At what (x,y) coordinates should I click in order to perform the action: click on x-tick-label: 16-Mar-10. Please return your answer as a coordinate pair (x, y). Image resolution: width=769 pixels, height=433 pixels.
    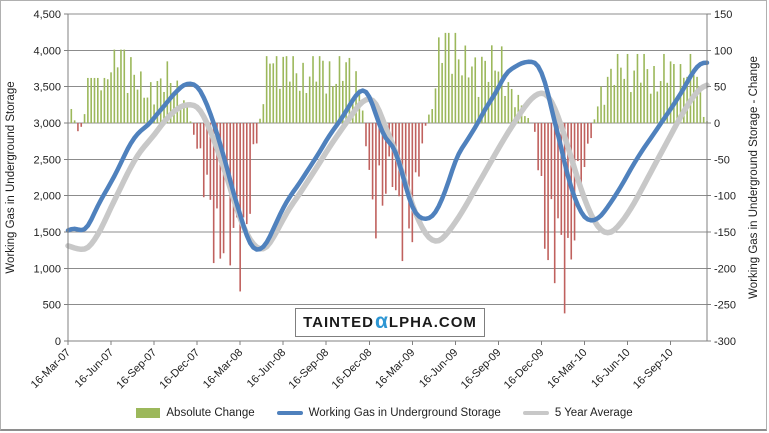
    Looking at the image, I should click on (567, 369).